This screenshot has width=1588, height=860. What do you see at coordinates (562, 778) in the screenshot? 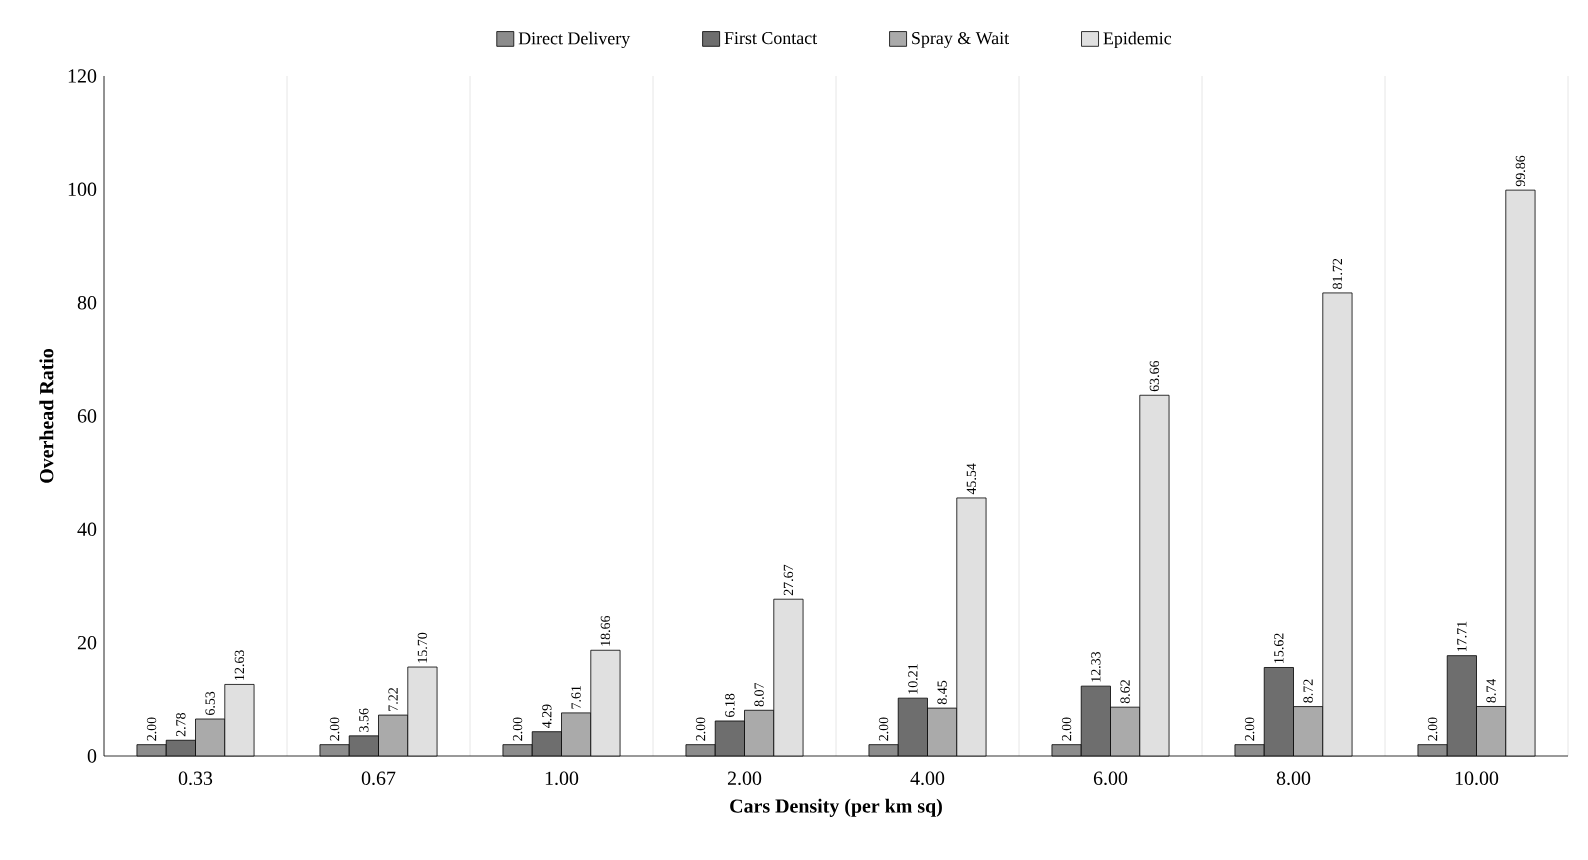
I see `x-tick-label: 1.00` at bounding box center [562, 778].